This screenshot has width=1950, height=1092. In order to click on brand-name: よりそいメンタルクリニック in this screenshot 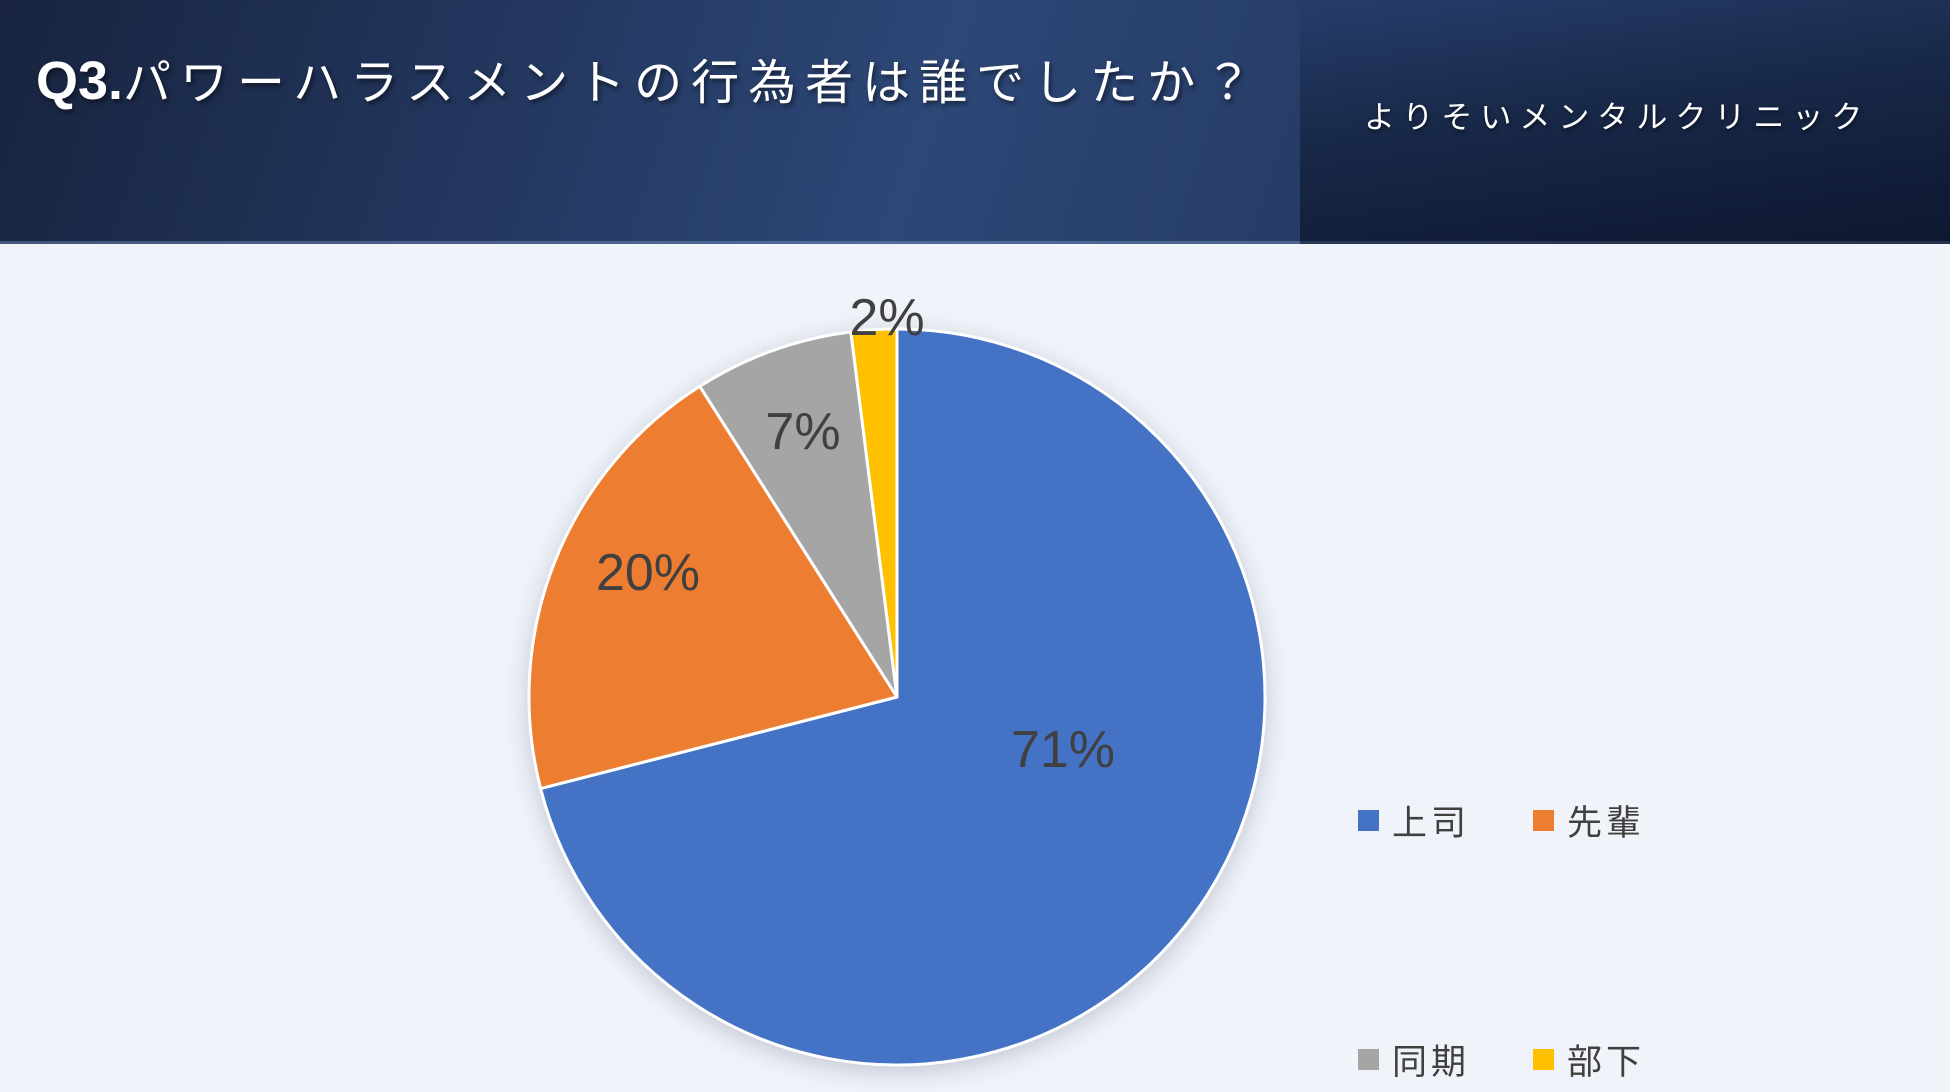, I will do `click(1617, 117)`.